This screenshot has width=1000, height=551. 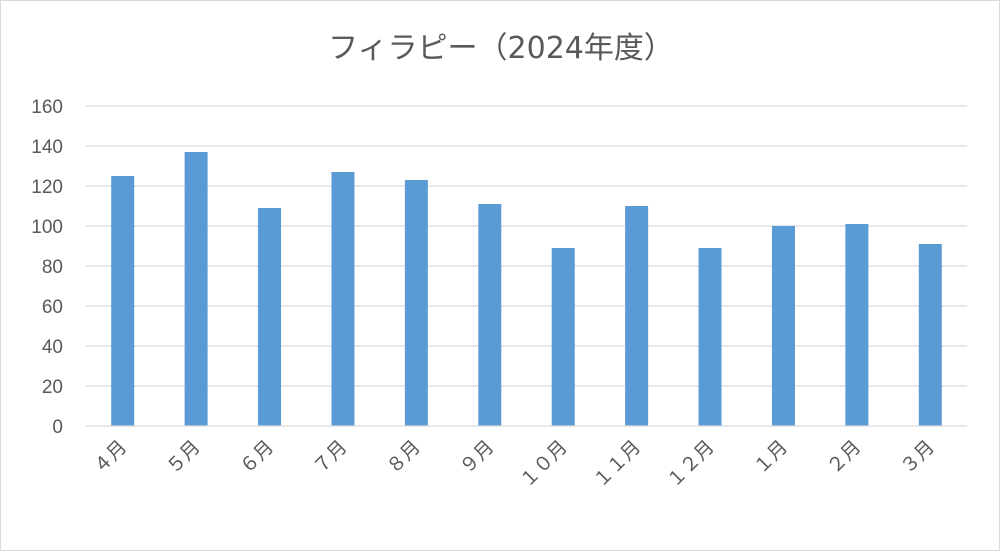 What do you see at coordinates (257, 457) in the screenshot?
I see `x-tick-label: ６月` at bounding box center [257, 457].